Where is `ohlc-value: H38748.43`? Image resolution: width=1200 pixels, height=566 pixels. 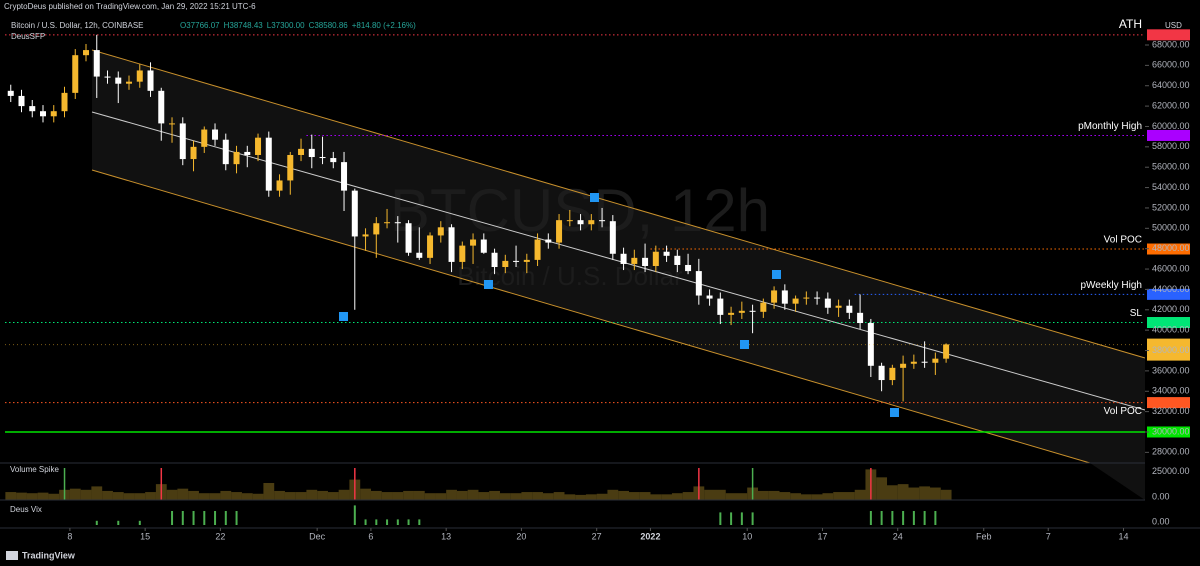
ohlc-value: H38748.43 is located at coordinates (244, 25).